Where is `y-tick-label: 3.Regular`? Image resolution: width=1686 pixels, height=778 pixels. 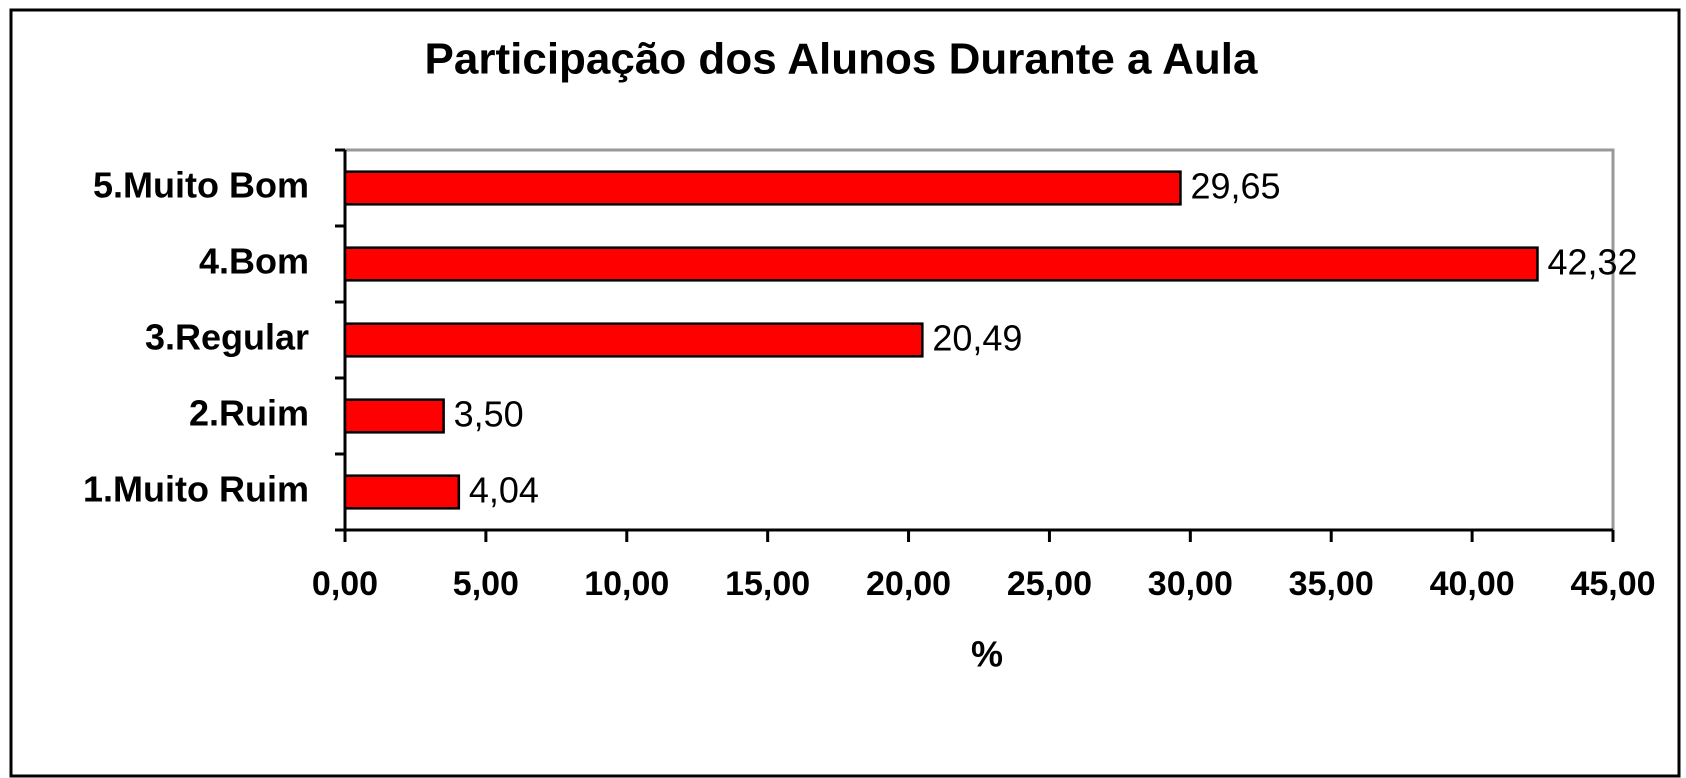
y-tick-label: 3.Regular is located at coordinates (227, 337).